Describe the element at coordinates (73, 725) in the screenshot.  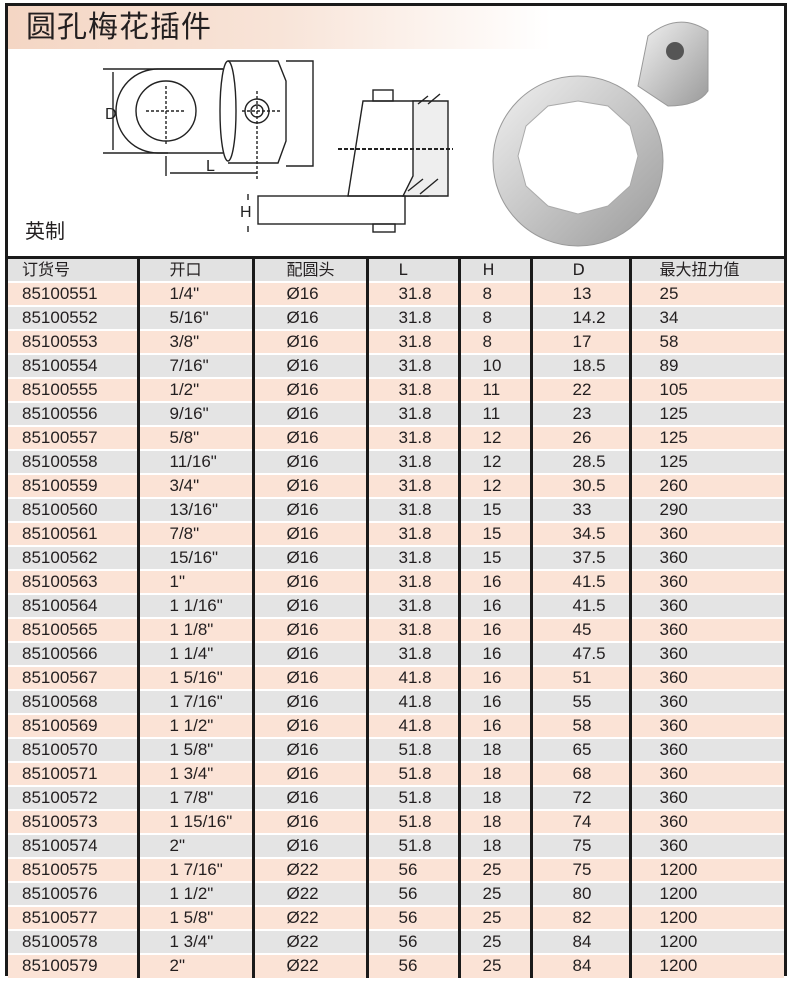
I see `cell-order-number: 85100569` at that location.